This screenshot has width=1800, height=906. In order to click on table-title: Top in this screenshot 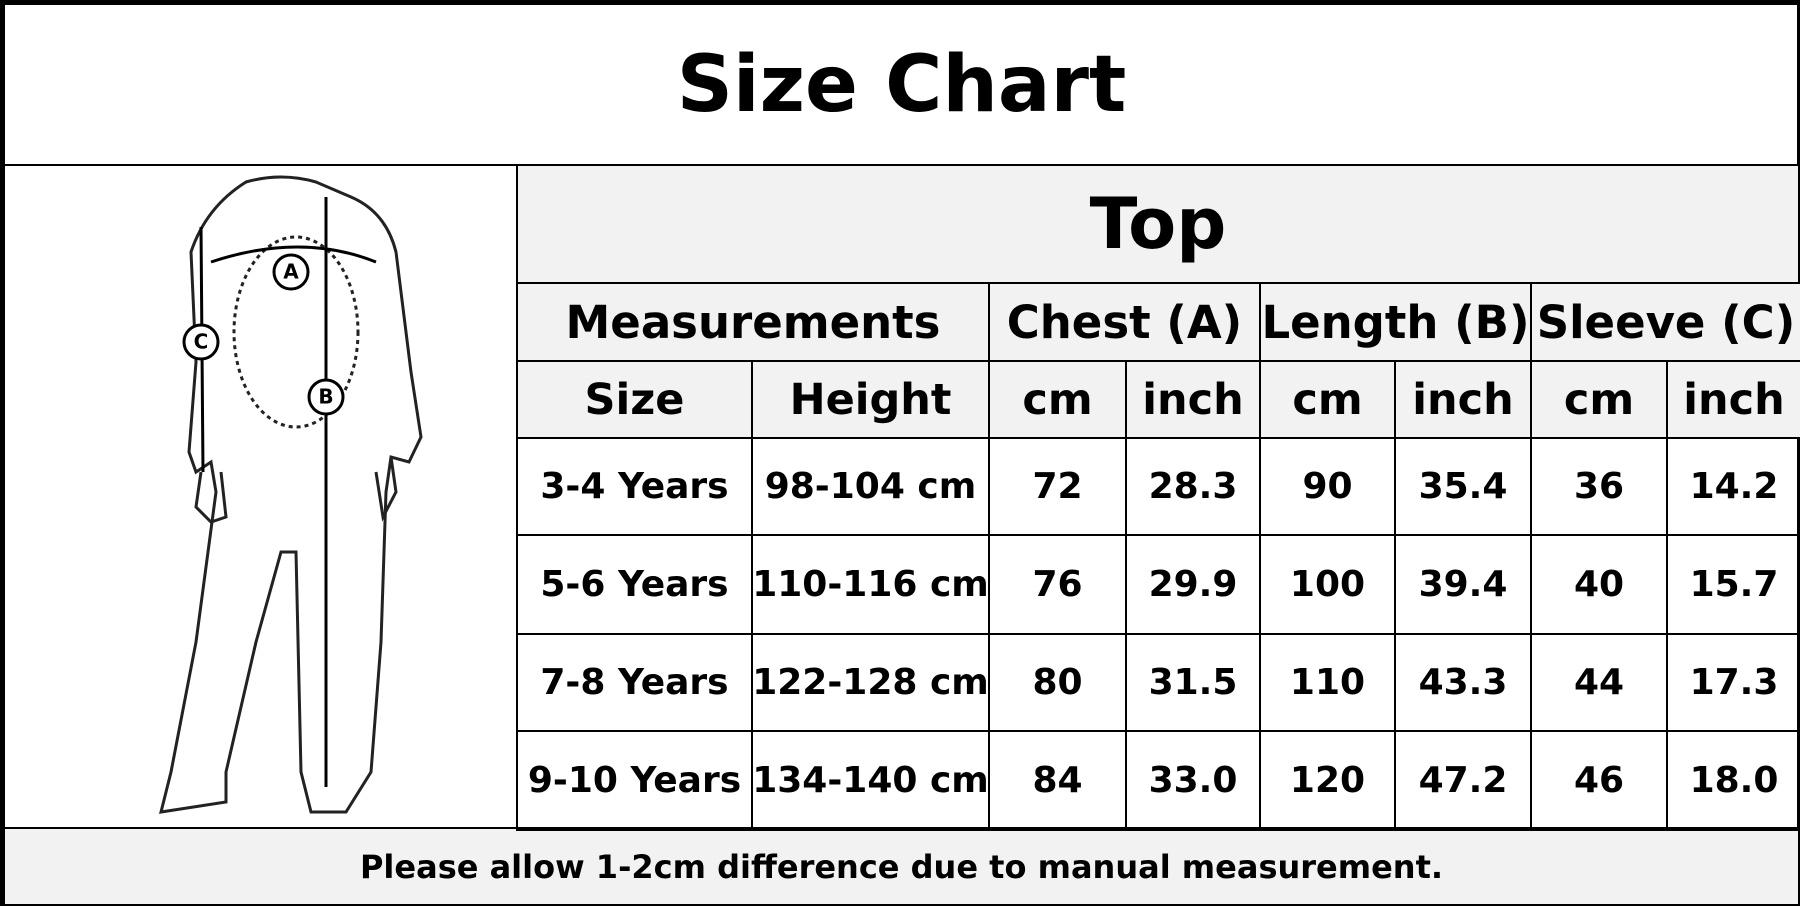, I will do `click(1158, 224)`.